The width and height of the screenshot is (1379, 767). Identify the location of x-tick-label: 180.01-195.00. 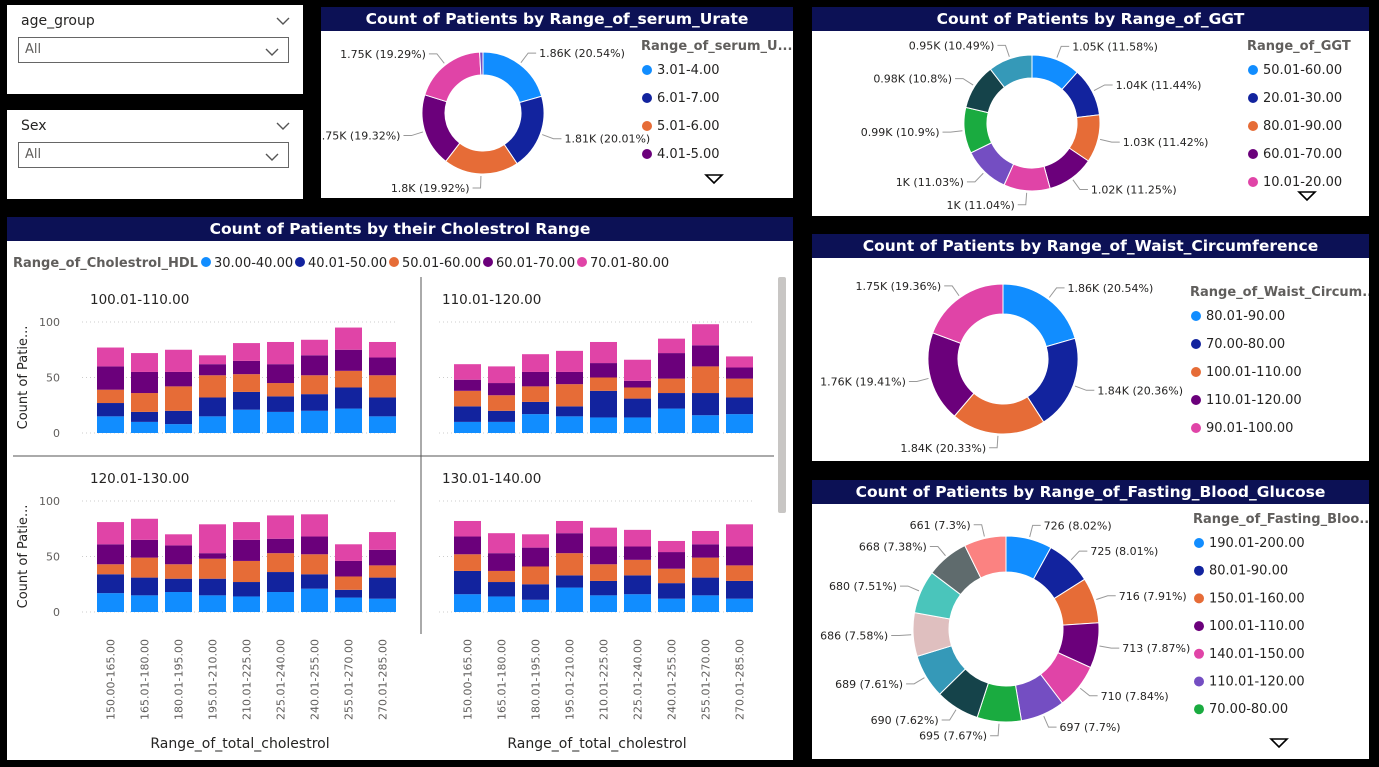
(179, 679).